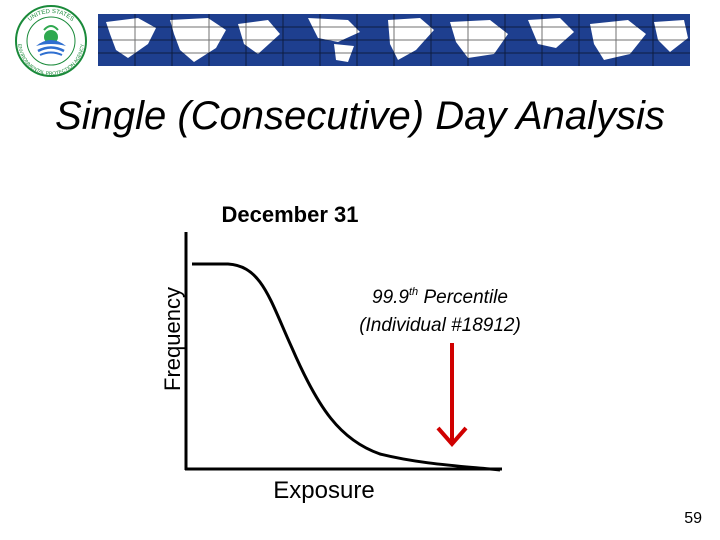  What do you see at coordinates (452, 437) in the screenshot?
I see `percentile-arrow-head` at bounding box center [452, 437].